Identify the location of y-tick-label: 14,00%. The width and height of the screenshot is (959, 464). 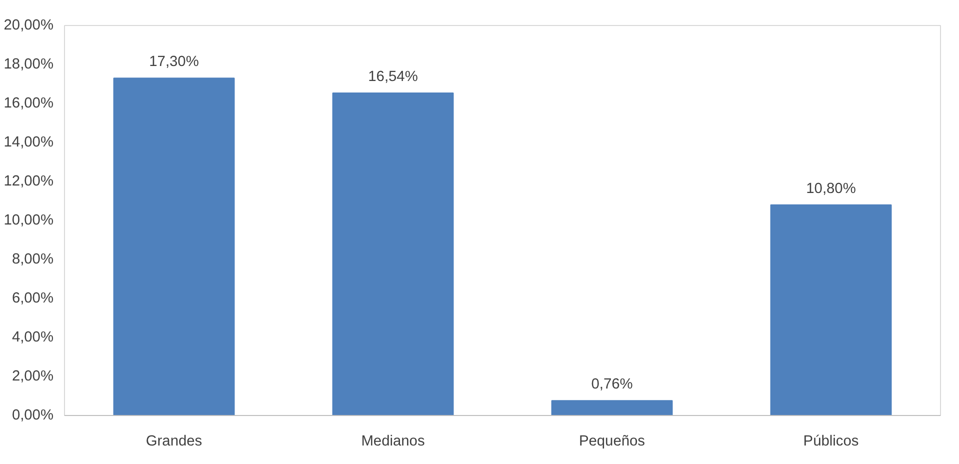
(29, 142).